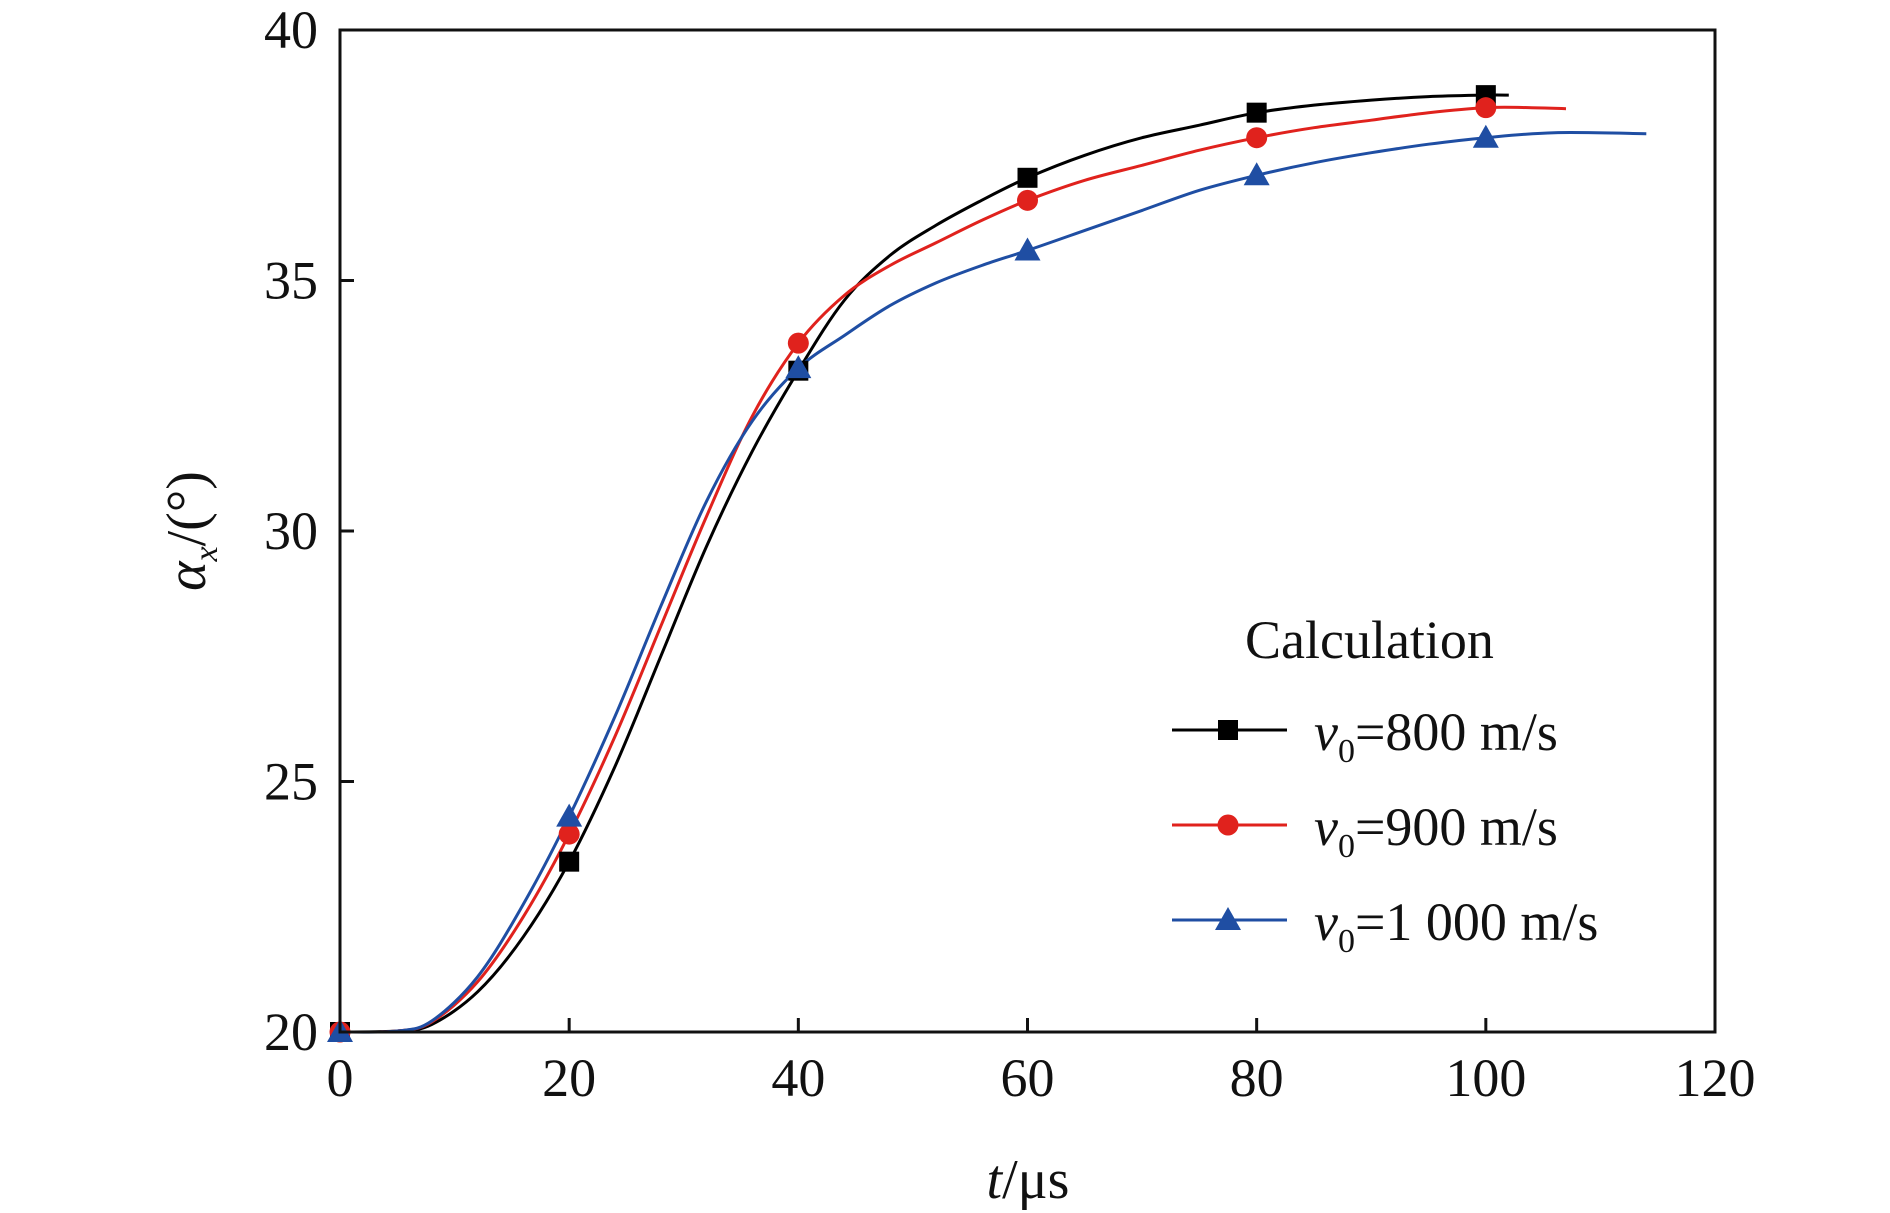  I want to click on x-axis-variable: t, so click(995, 1180).